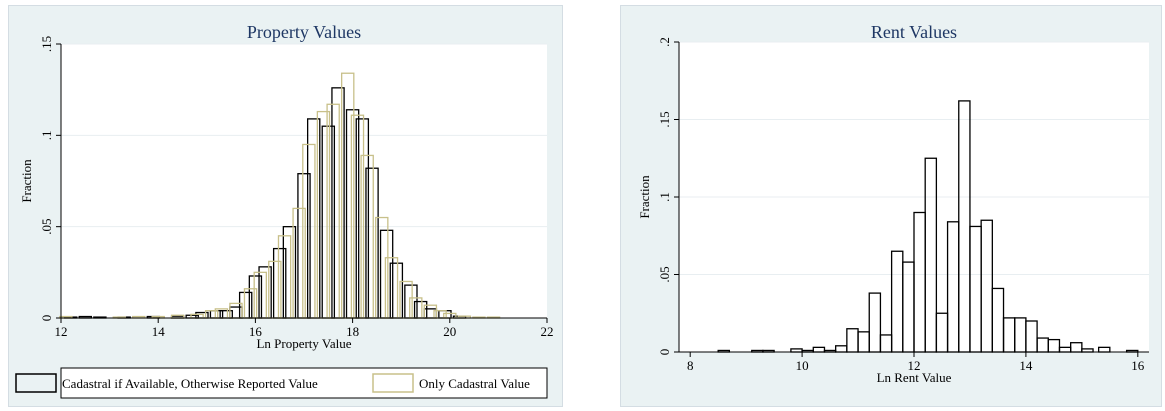 This screenshot has height=411, width=1165. What do you see at coordinates (914, 32) in the screenshot?
I see `chart-title: Rent Values` at bounding box center [914, 32].